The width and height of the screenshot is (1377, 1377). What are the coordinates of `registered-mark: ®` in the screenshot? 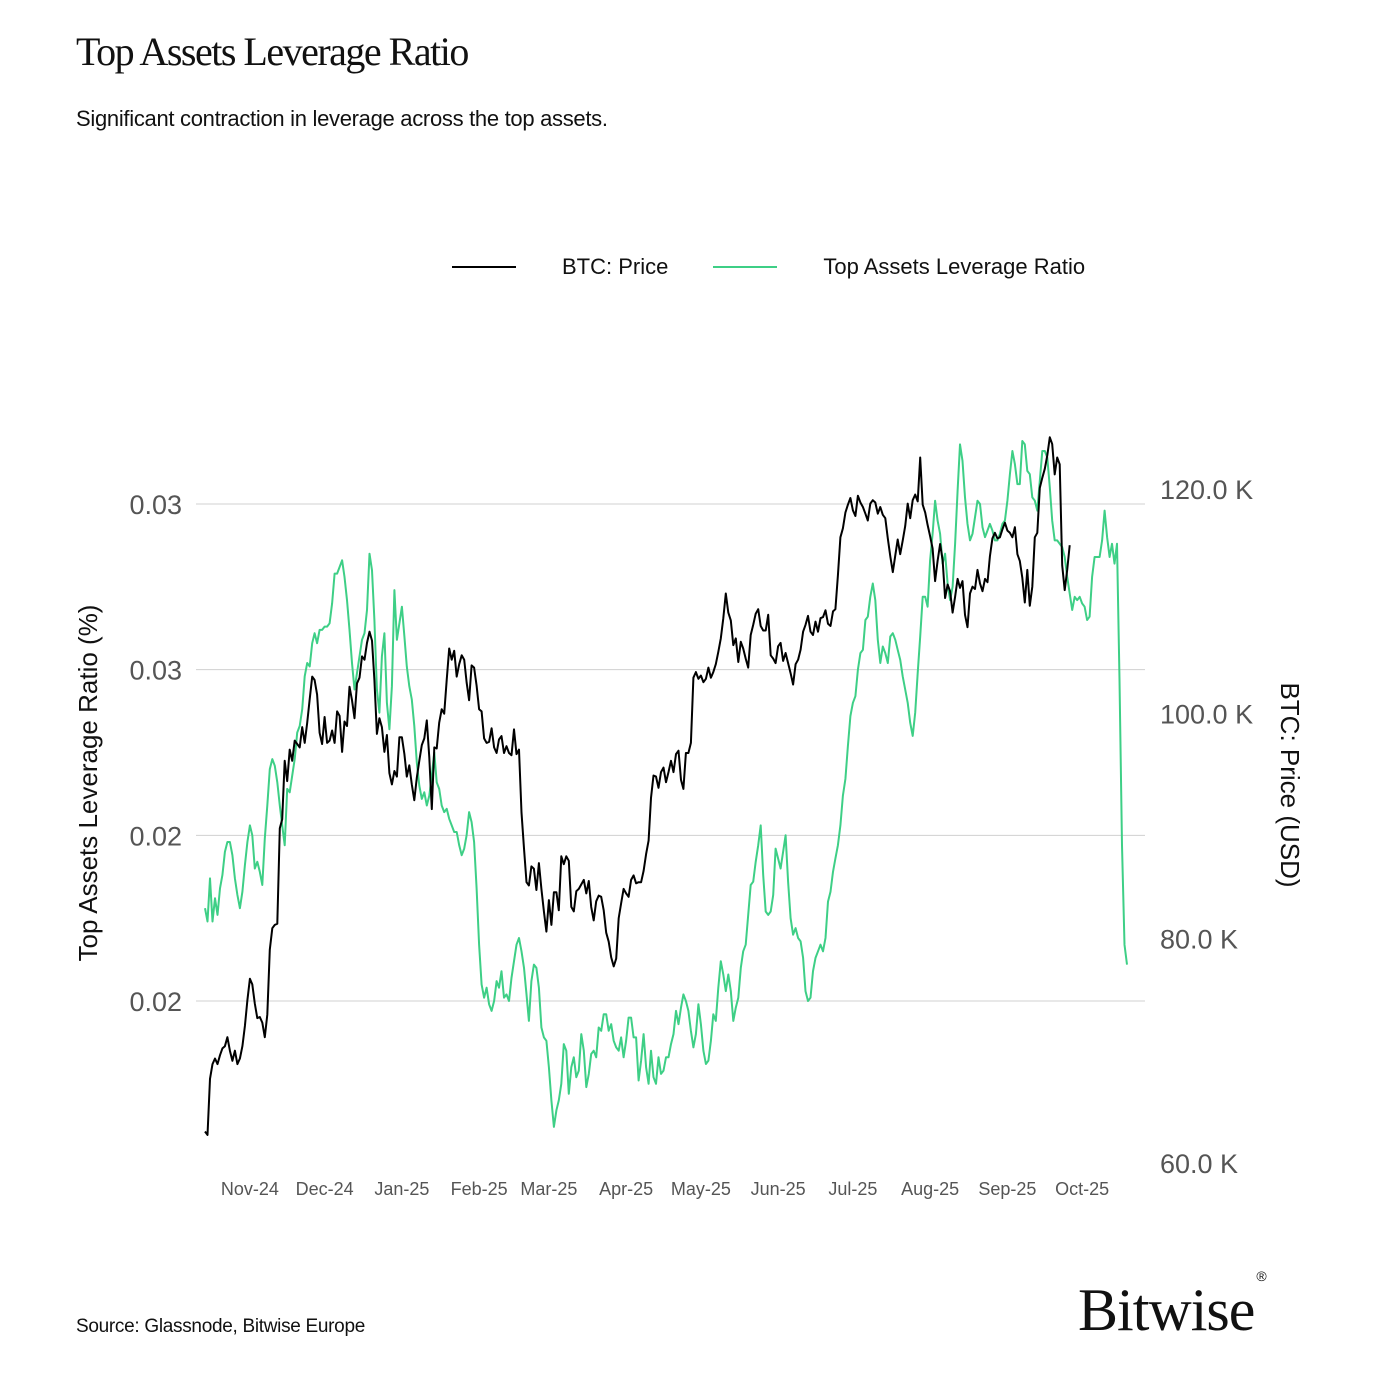 It's located at (1261, 1276).